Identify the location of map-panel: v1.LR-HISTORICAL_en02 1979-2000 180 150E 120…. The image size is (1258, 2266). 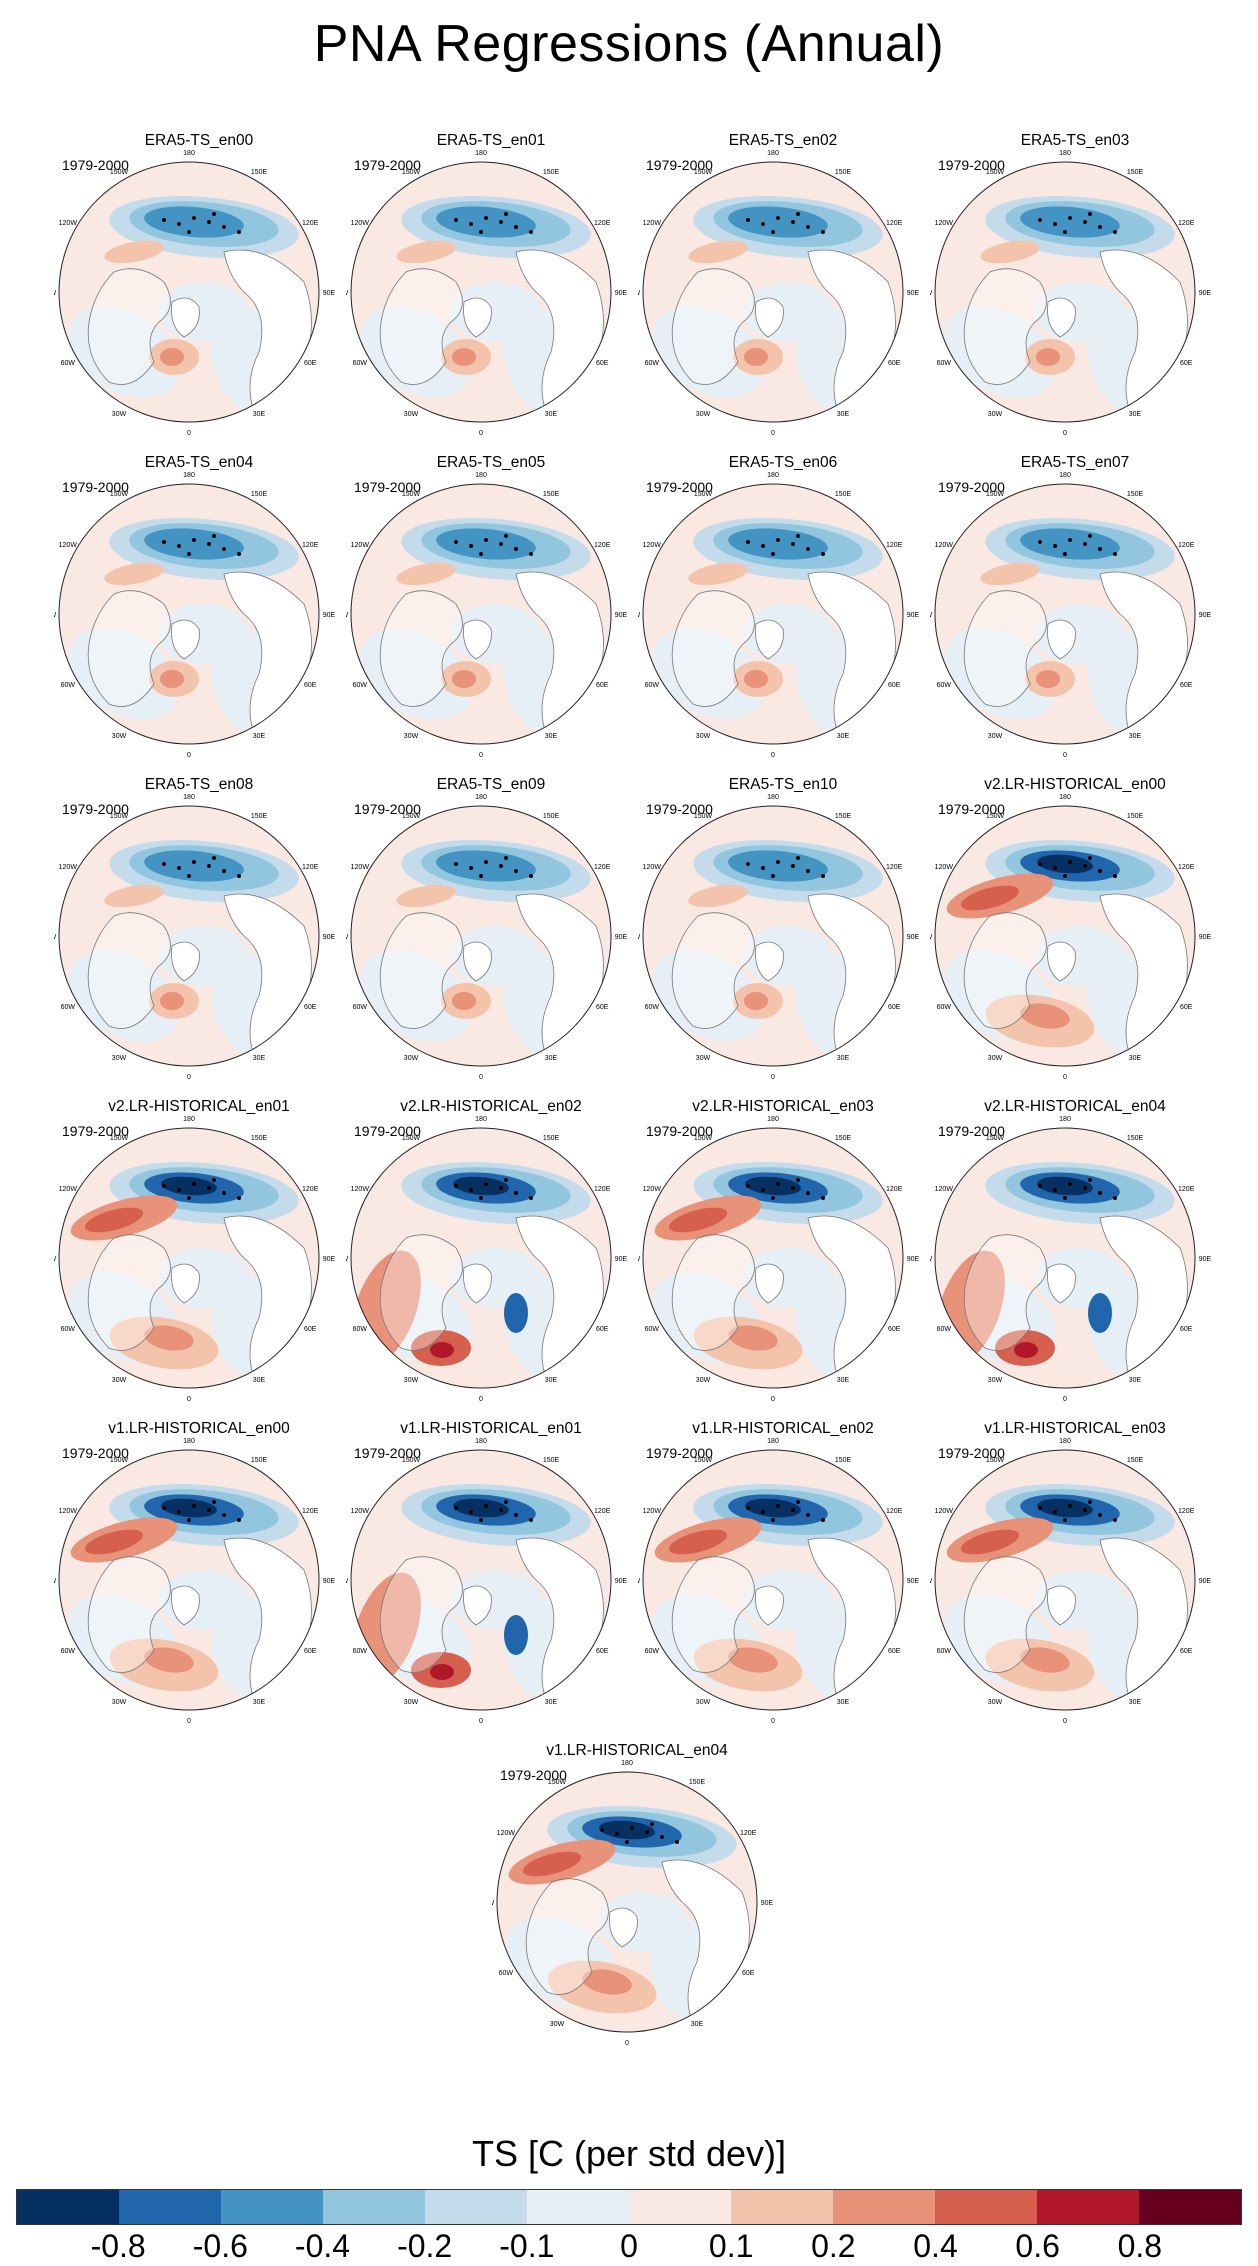
(783, 1577).